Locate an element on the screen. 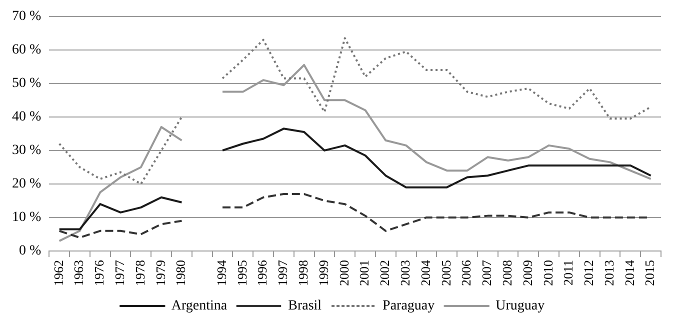 The width and height of the screenshot is (679, 325). y-tick-label: 10 % is located at coordinates (27, 218).